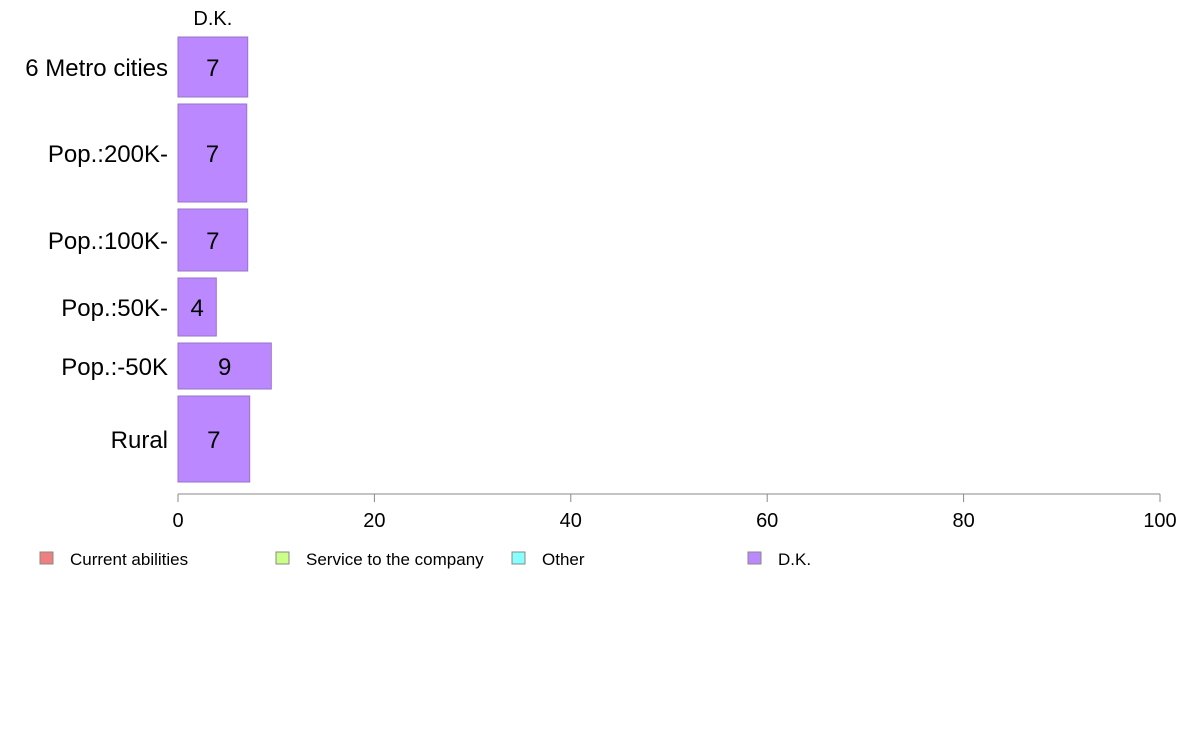 The width and height of the screenshot is (1188, 736). I want to click on bar-value-label-5: 7, so click(213, 440).